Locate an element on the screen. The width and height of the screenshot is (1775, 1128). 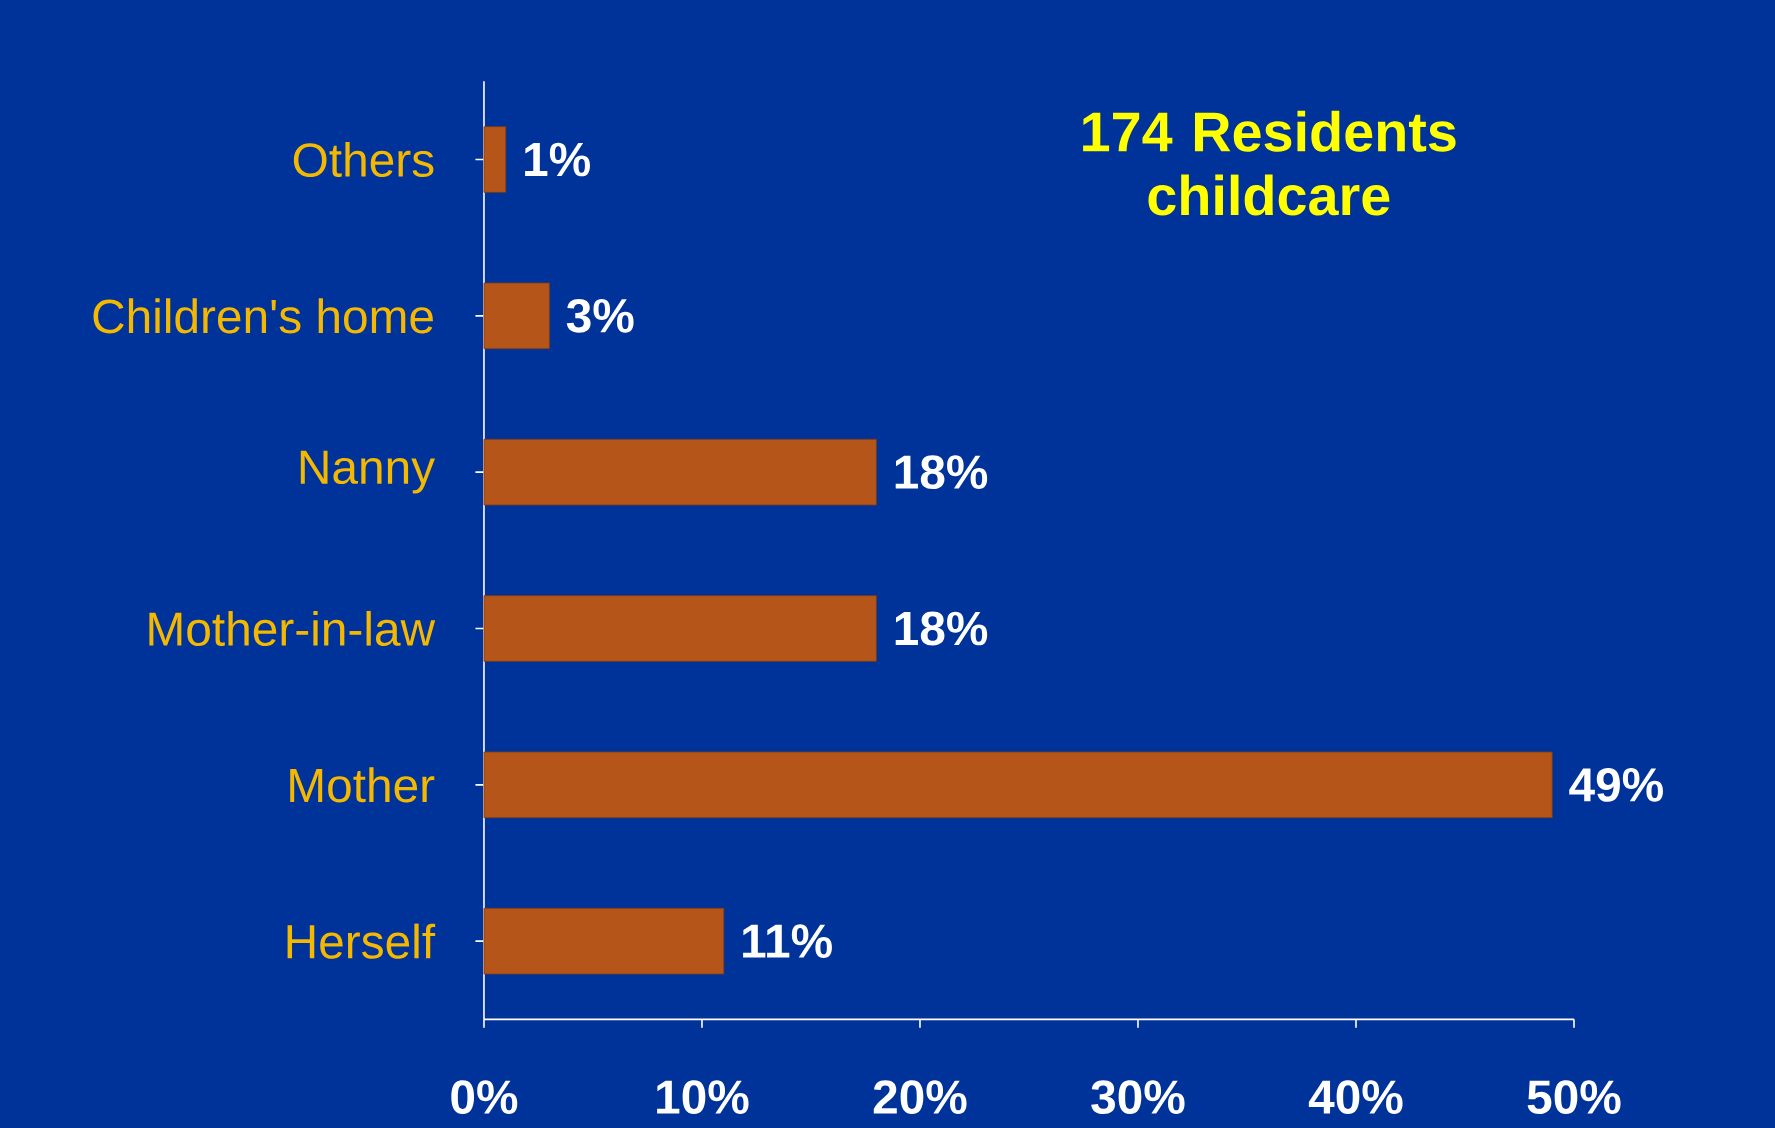
data-label: 49% is located at coordinates (1616, 784).